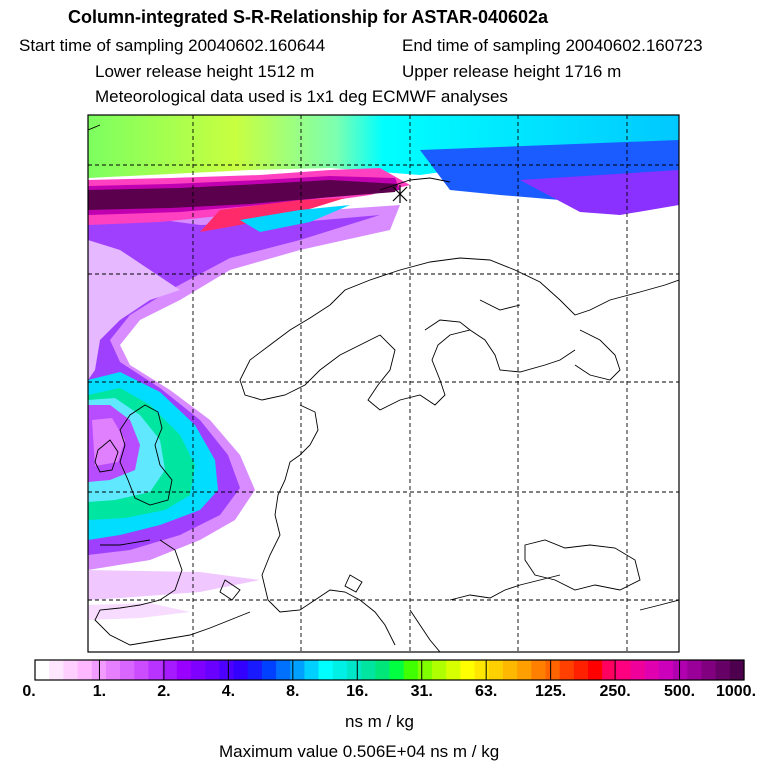 The height and width of the screenshot is (768, 768). What do you see at coordinates (205, 71) in the screenshot?
I see `lower-release-label: Lower release height 1512 m` at bounding box center [205, 71].